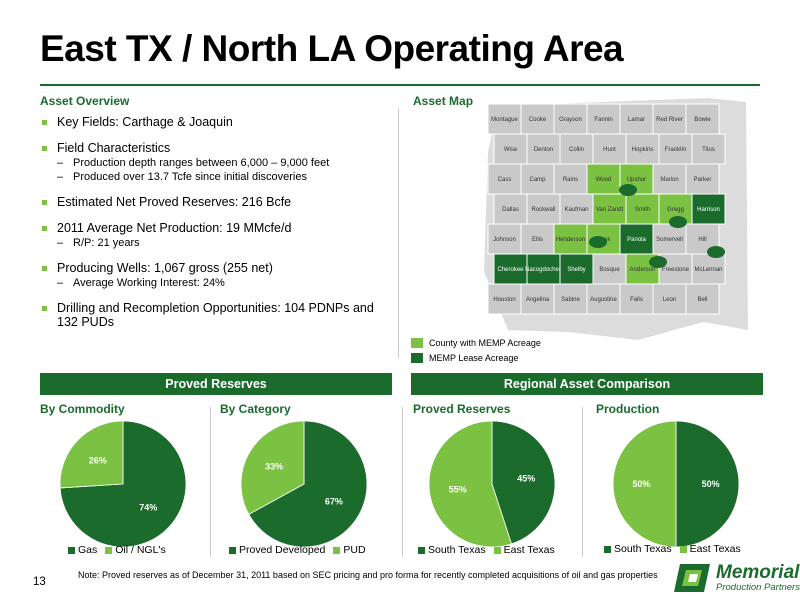  What do you see at coordinates (417, 343) in the screenshot?
I see `county-swatch` at bounding box center [417, 343].